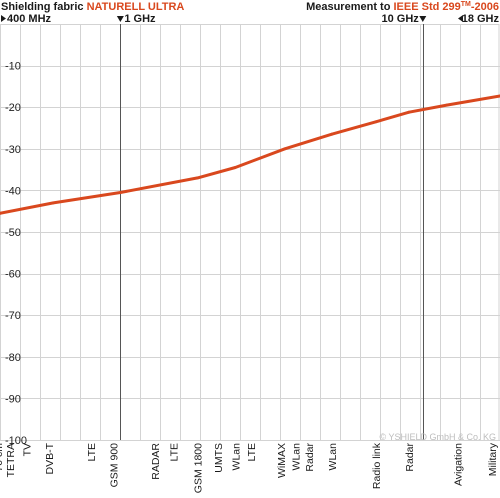 The width and height of the screenshot is (500, 498). What do you see at coordinates (282, 460) in the screenshot?
I see `band-label: WiMAX` at bounding box center [282, 460].